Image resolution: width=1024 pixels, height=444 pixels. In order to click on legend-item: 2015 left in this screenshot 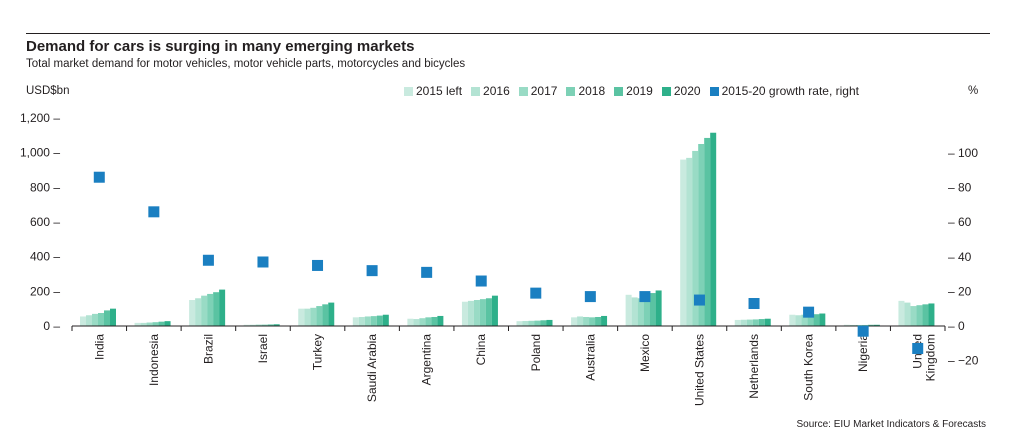, I will do `click(433, 91)`.